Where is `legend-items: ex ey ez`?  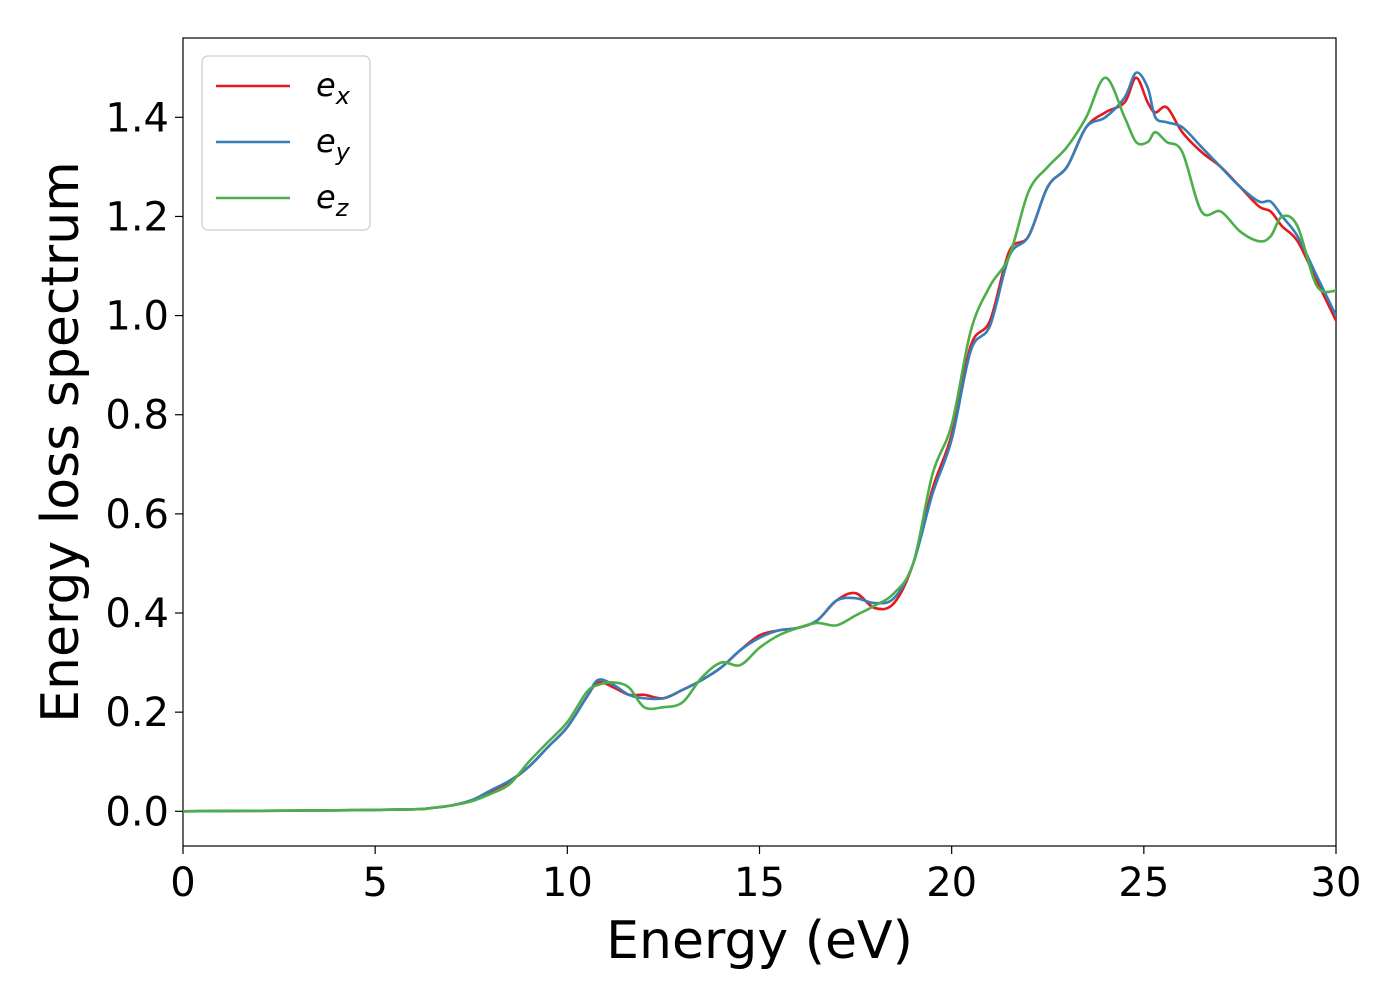 legend-items: ex ey ez is located at coordinates (283, 144).